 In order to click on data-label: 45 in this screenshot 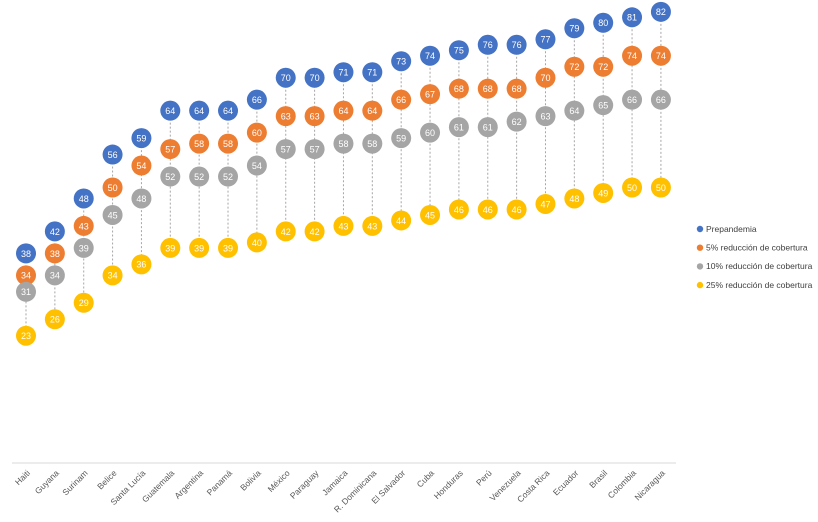, I will do `click(430, 215)`.